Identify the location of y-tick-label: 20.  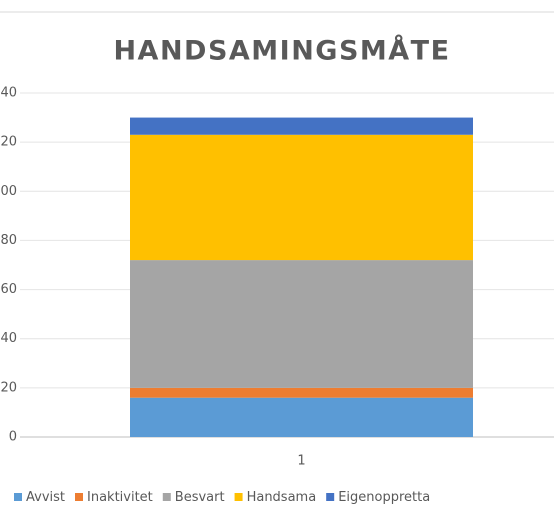
(8, 387).